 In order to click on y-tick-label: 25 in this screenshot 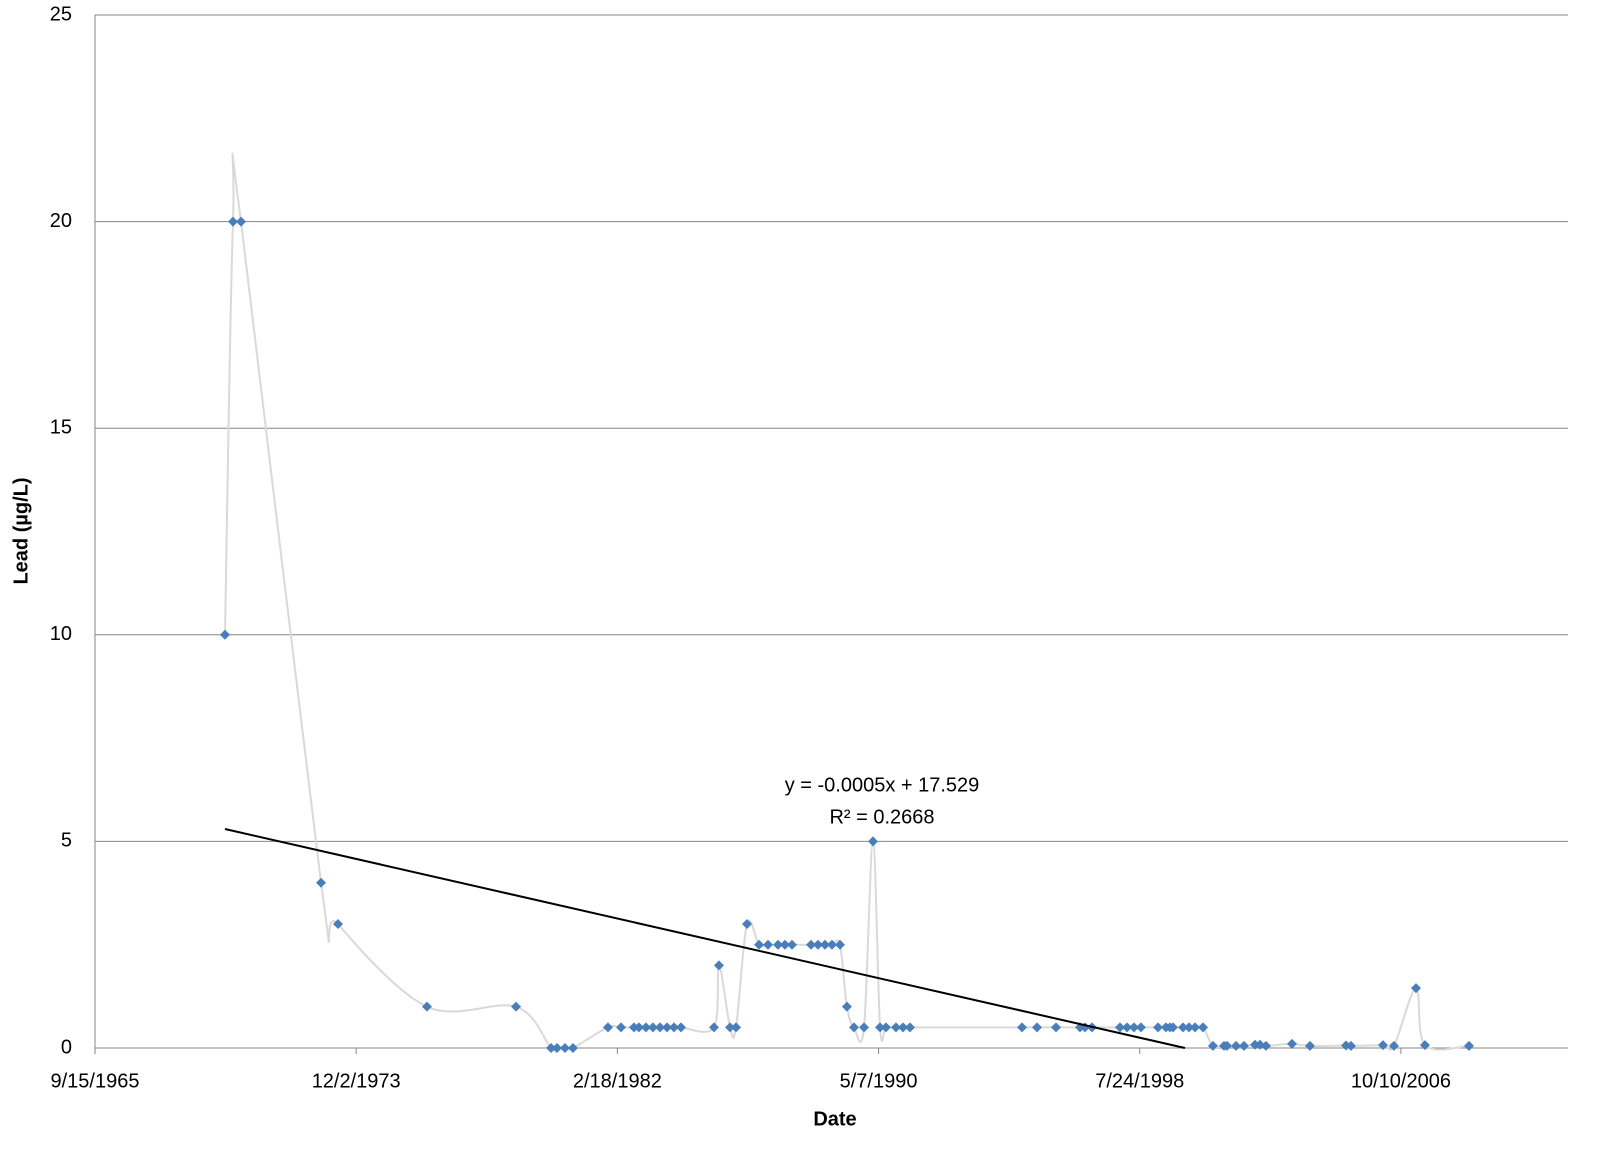, I will do `click(61, 14)`.